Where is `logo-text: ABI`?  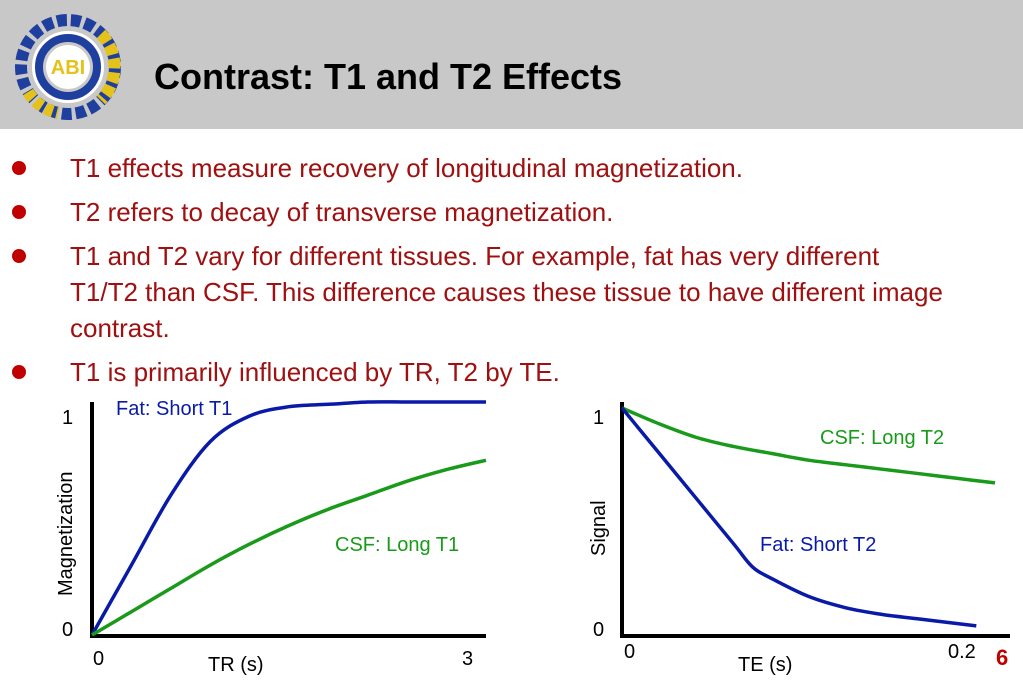
logo-text: ABI is located at coordinates (68, 68).